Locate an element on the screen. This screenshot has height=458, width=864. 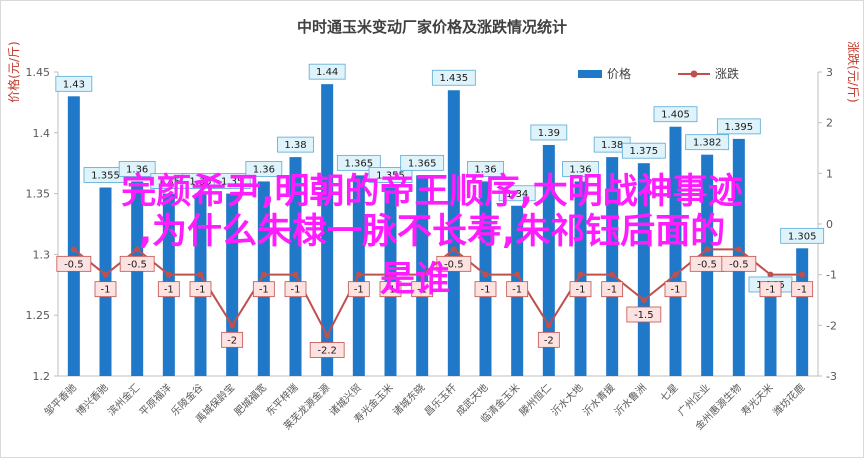
y-axis-label: 价格(元/斤) is located at coordinates (13, 71).